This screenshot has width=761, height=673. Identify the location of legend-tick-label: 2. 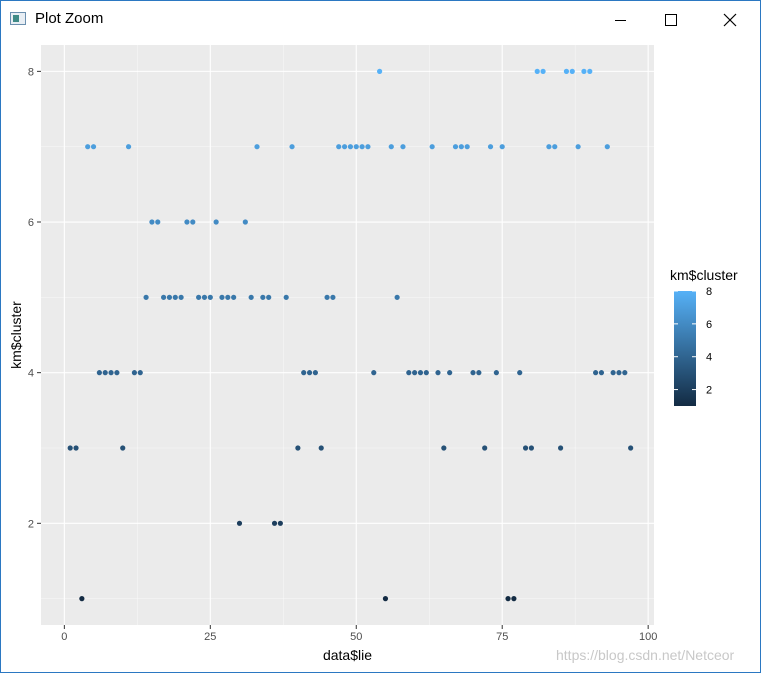
(709, 391).